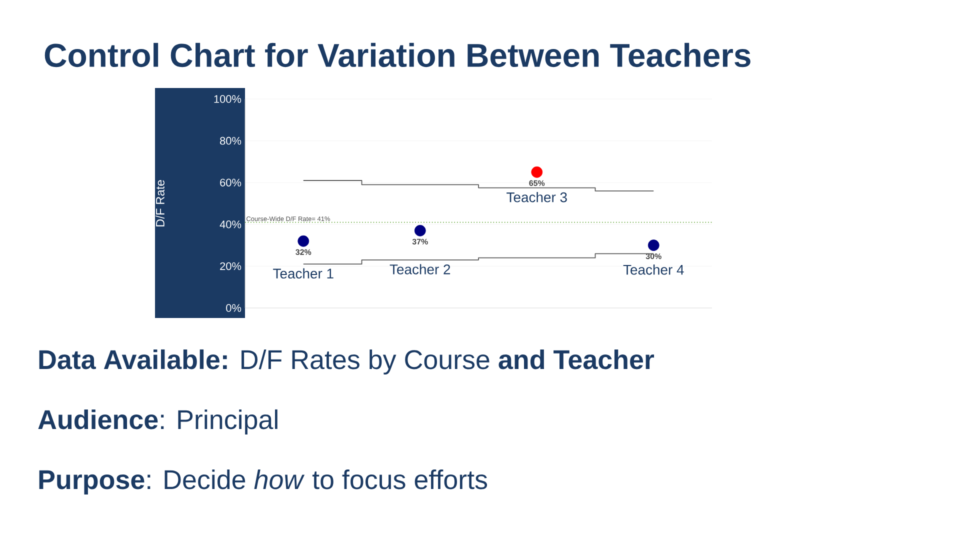 The width and height of the screenshot is (960, 540). I want to click on text: Audience: Principal, so click(158, 422).